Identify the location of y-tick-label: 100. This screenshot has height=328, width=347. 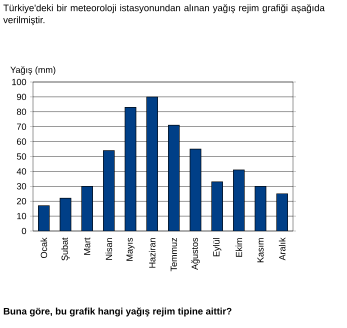
(19, 82).